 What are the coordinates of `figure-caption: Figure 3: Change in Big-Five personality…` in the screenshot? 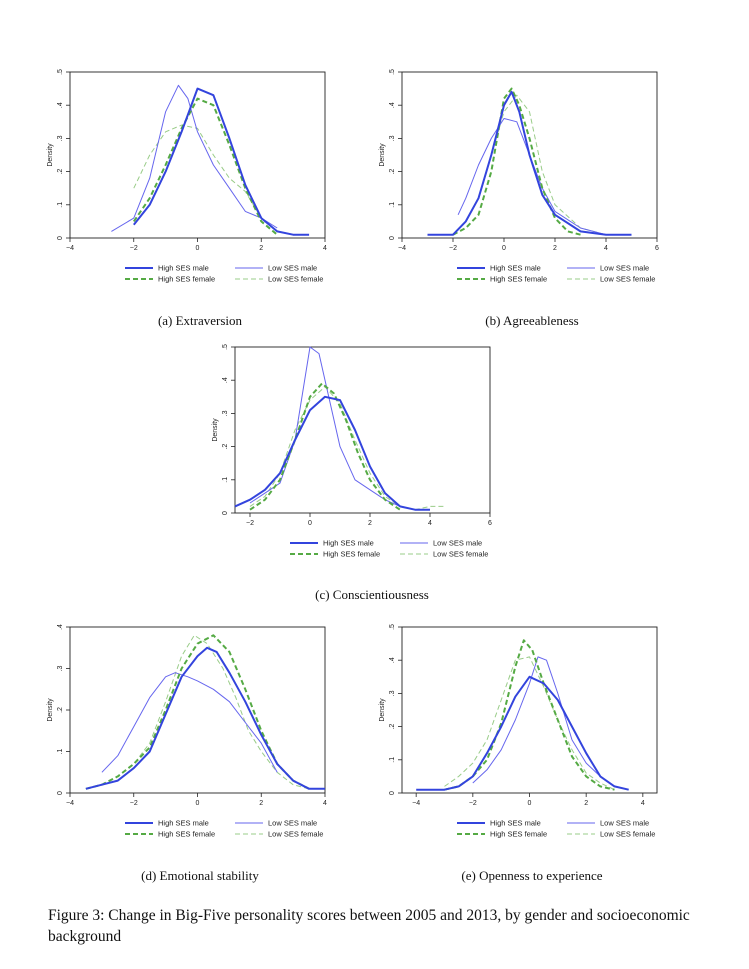 It's located at (369, 926).